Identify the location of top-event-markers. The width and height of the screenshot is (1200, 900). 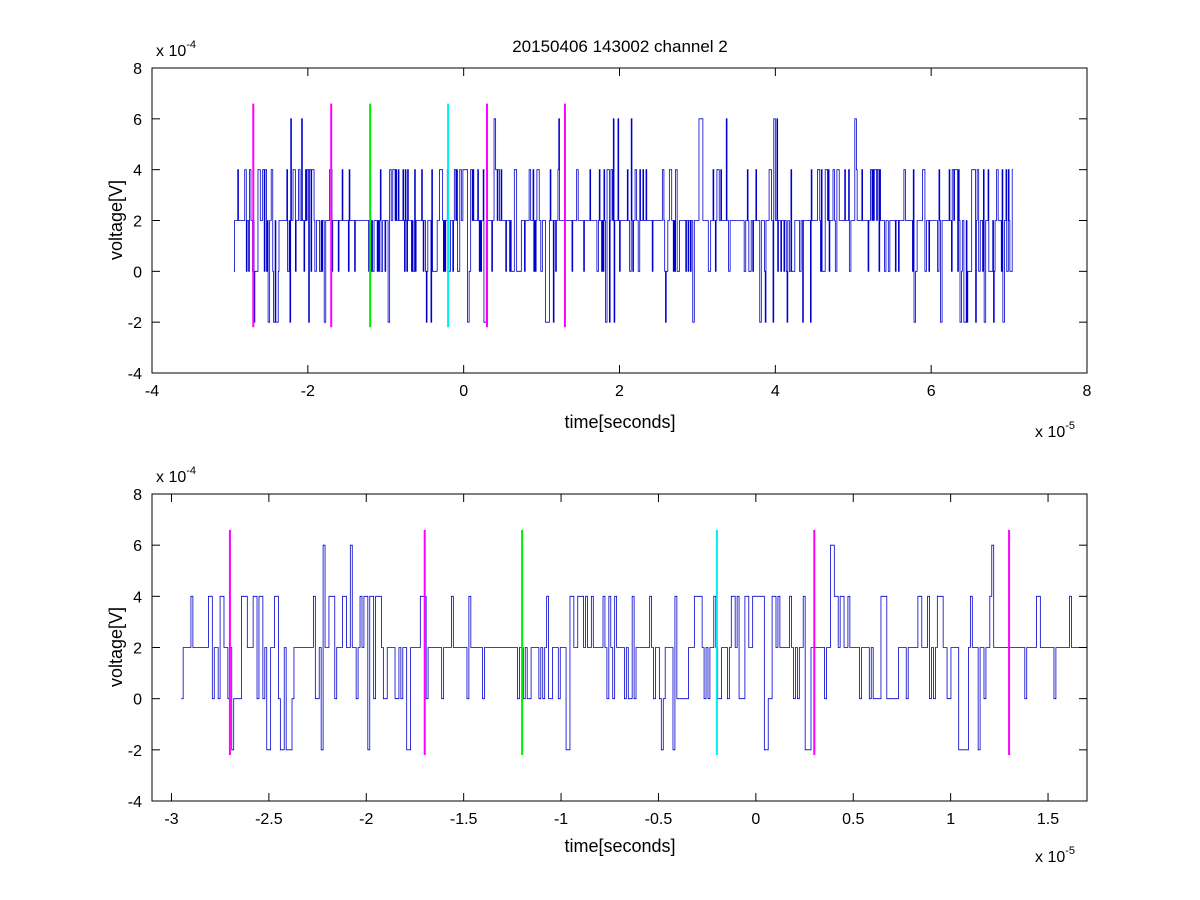
(409, 215).